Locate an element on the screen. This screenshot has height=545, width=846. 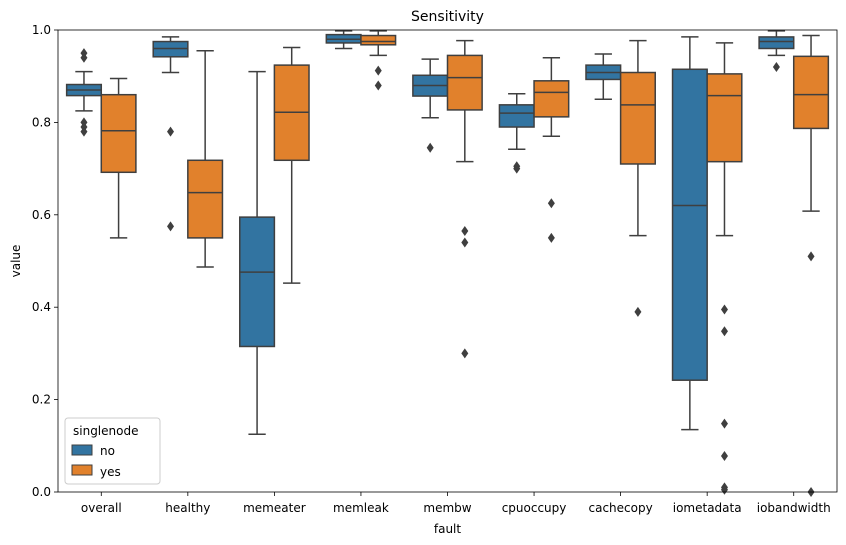
box-iobandwidth-yes is located at coordinates (811, 265).